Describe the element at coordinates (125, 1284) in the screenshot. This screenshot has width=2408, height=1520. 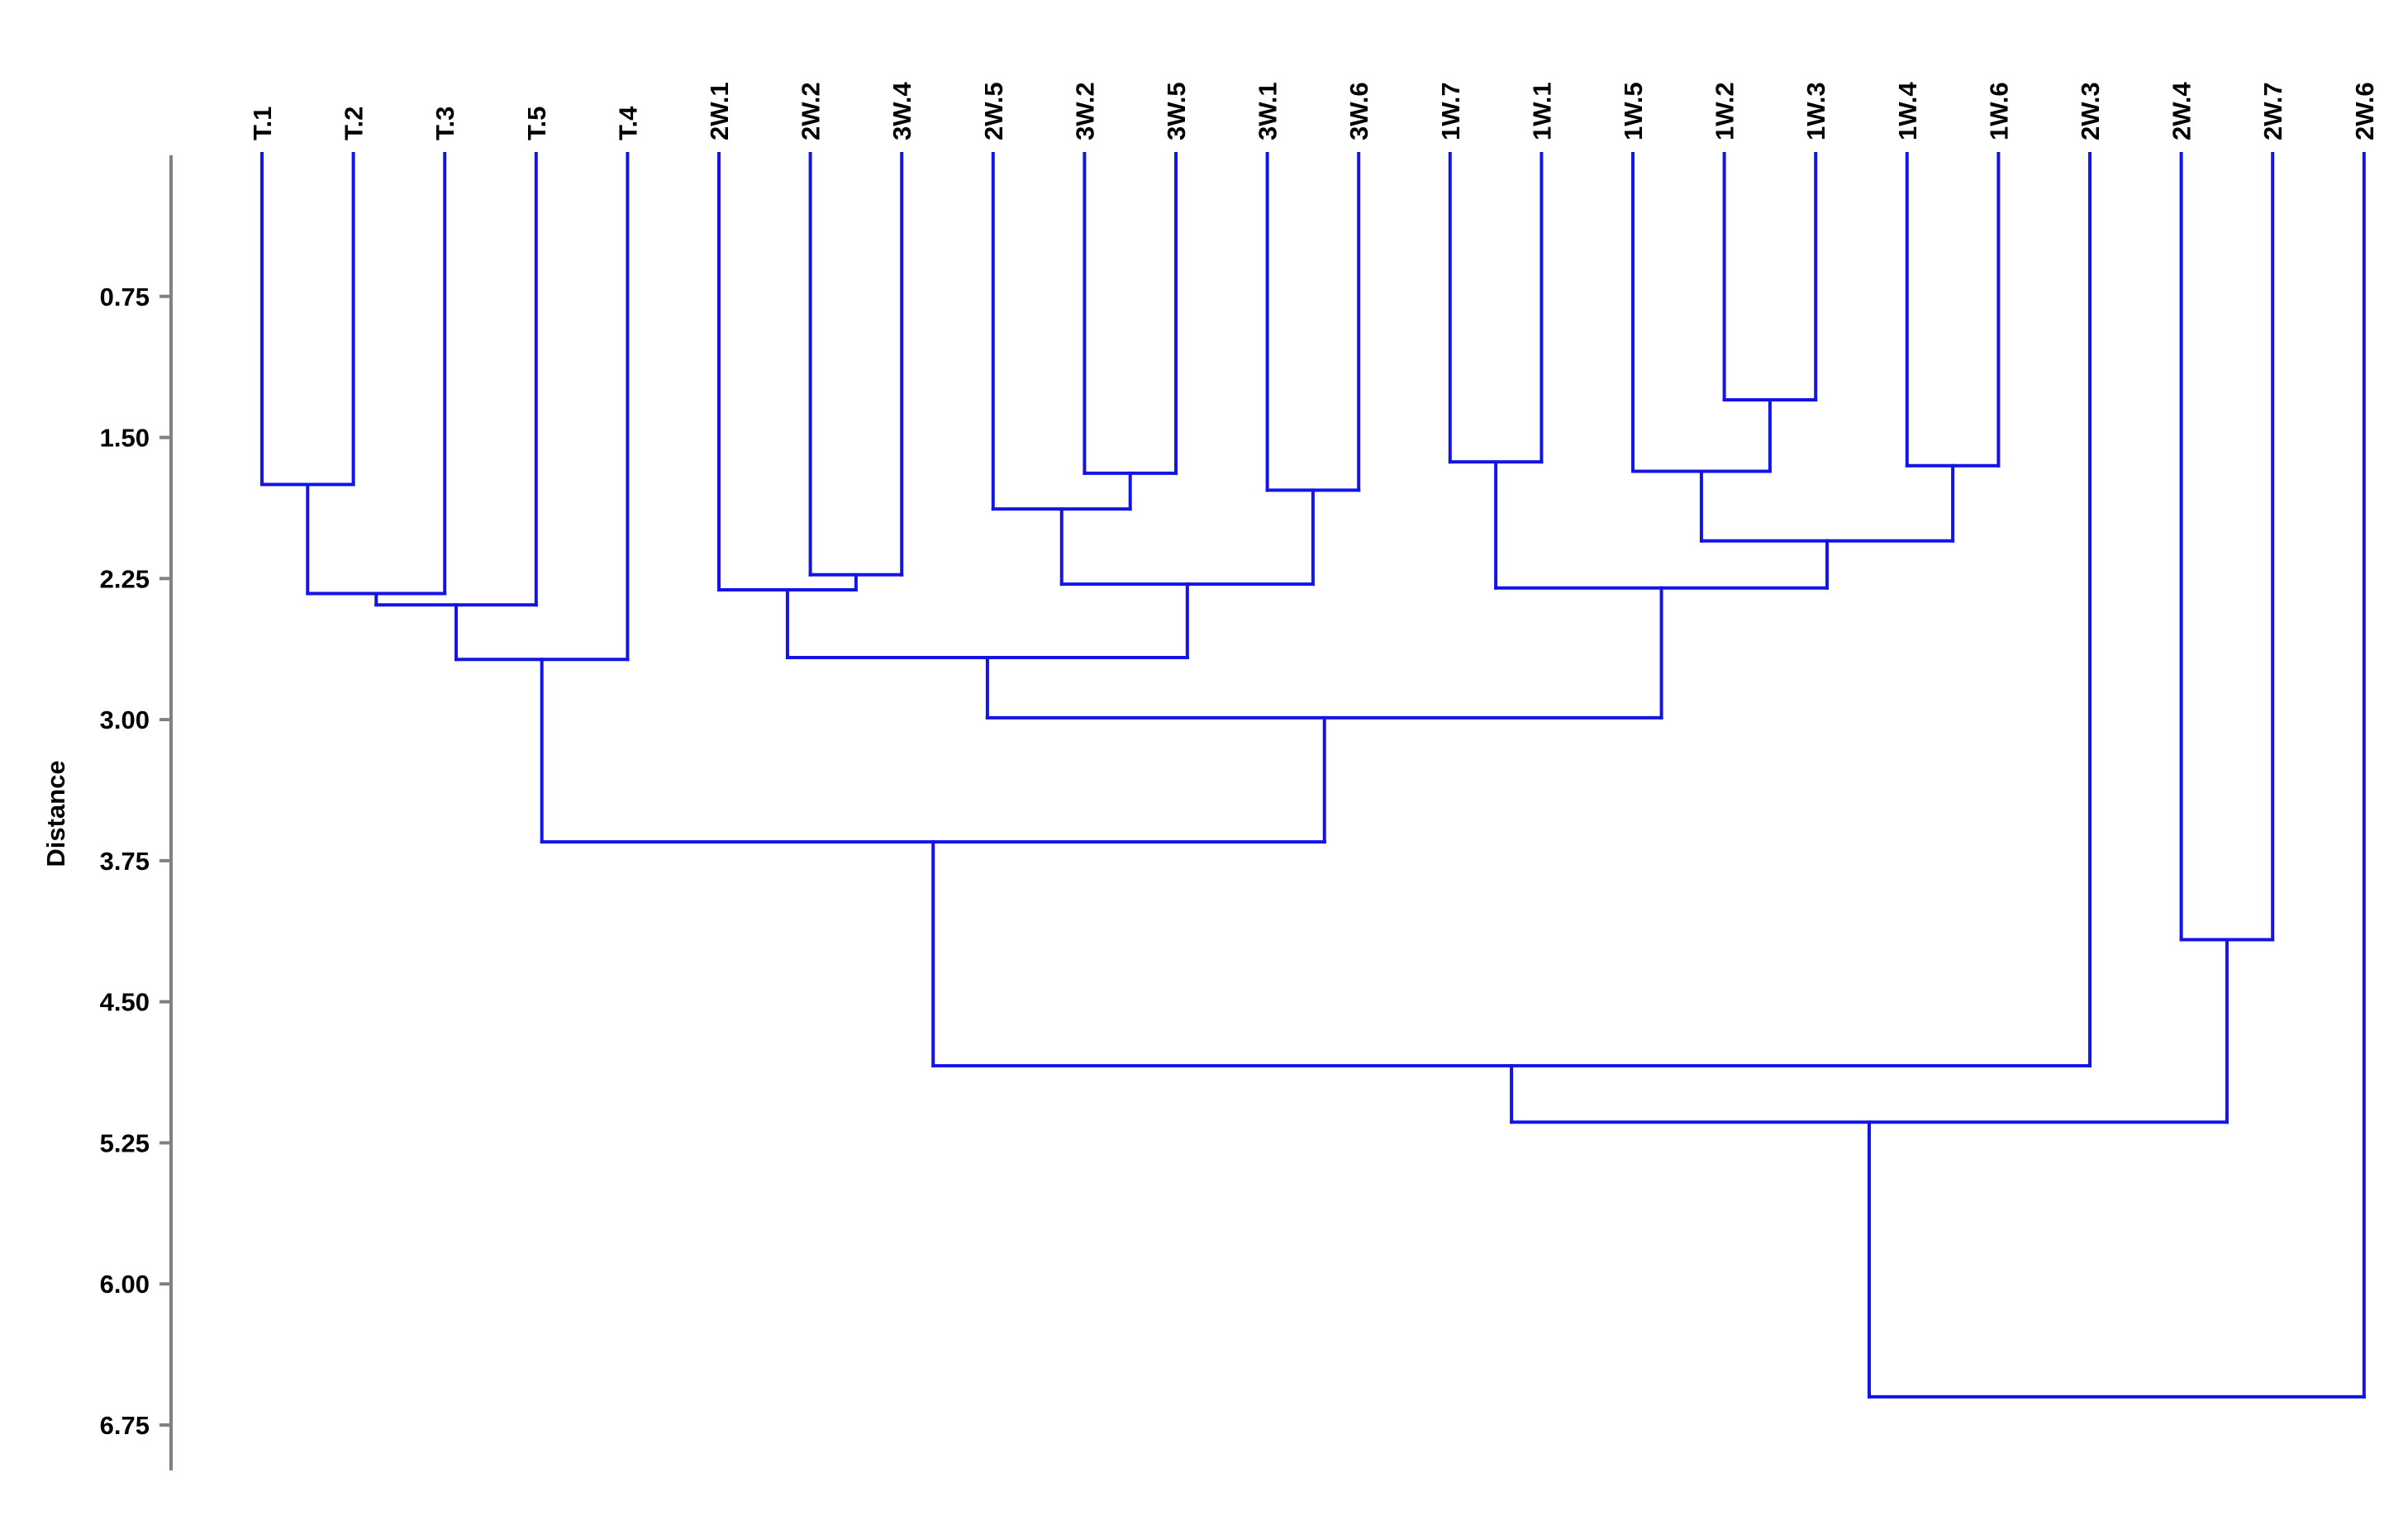
I see `y-tick-label: 6.00` at that location.